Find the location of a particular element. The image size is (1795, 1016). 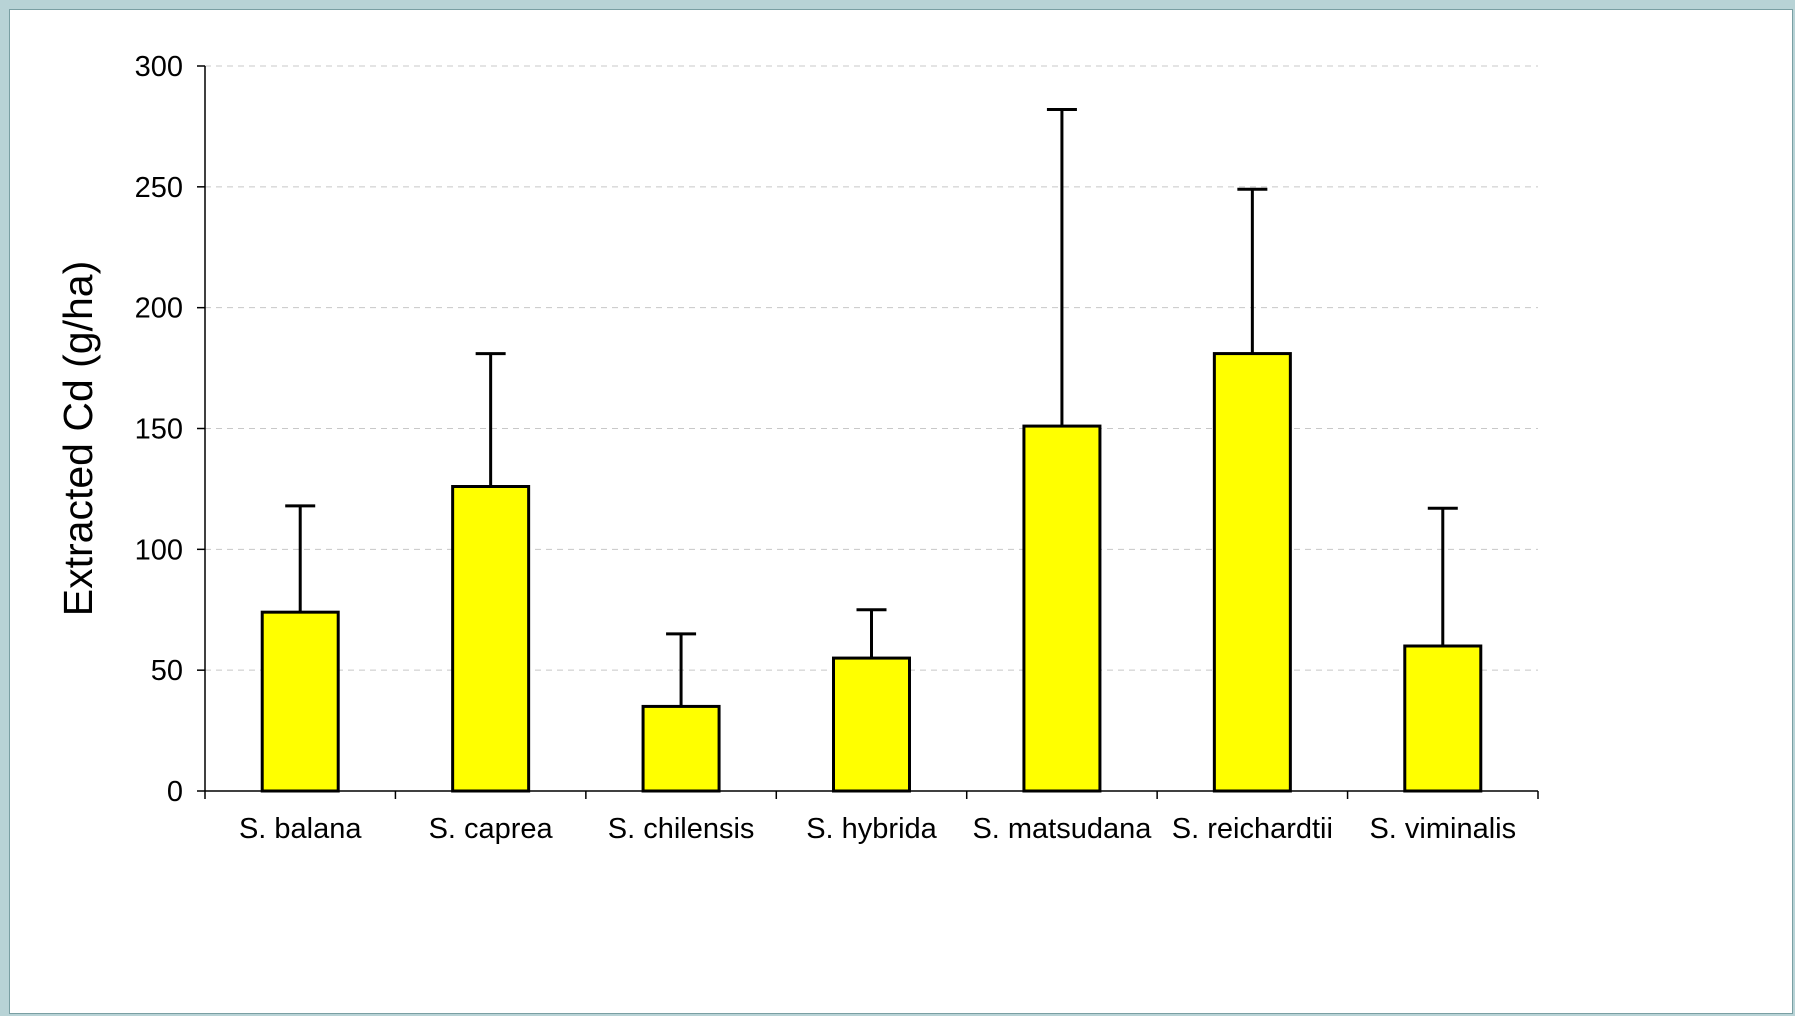

y-axis-title: Extracted Cd (g/ha) is located at coordinates (78, 439).